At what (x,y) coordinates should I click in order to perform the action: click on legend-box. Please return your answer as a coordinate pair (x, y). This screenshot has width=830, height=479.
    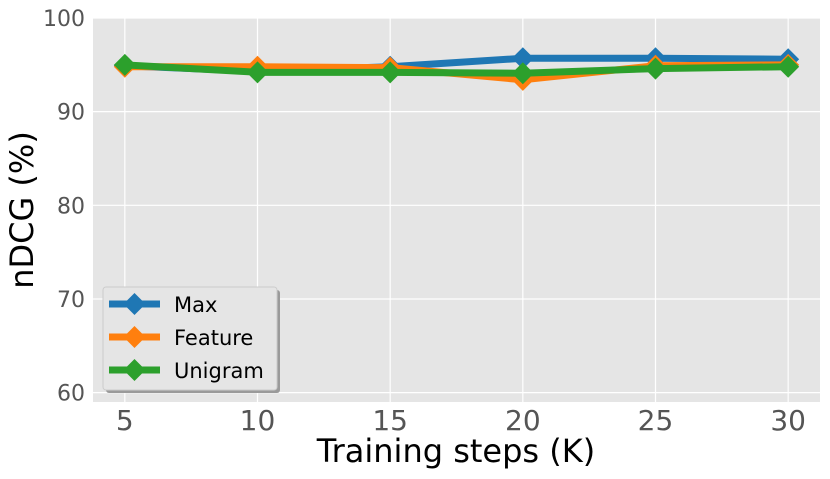
    Looking at the image, I should click on (190, 338).